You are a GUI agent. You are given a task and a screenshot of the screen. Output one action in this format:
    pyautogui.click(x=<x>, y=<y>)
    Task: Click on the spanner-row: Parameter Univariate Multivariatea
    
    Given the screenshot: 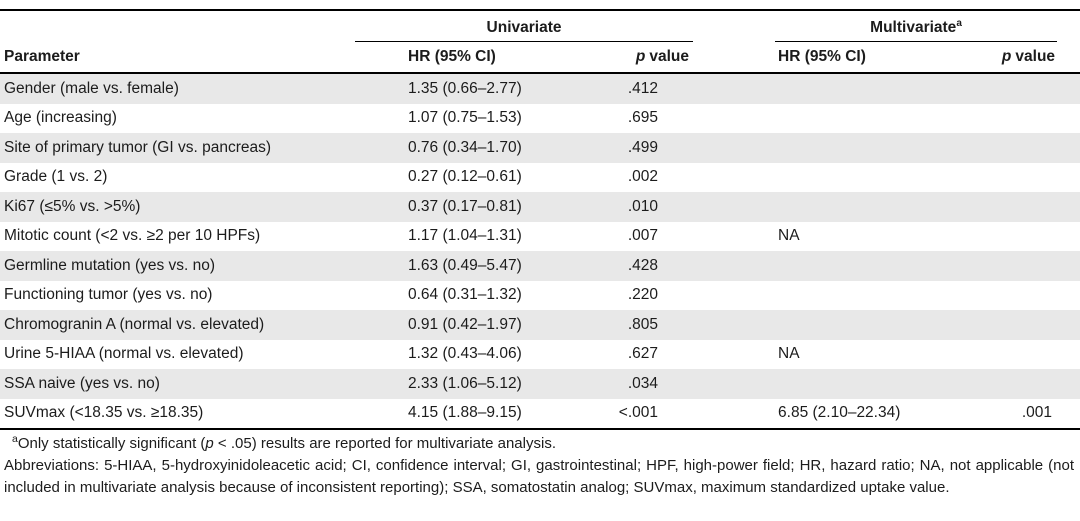 What is the action you would take?
    pyautogui.click(x=540, y=42)
    